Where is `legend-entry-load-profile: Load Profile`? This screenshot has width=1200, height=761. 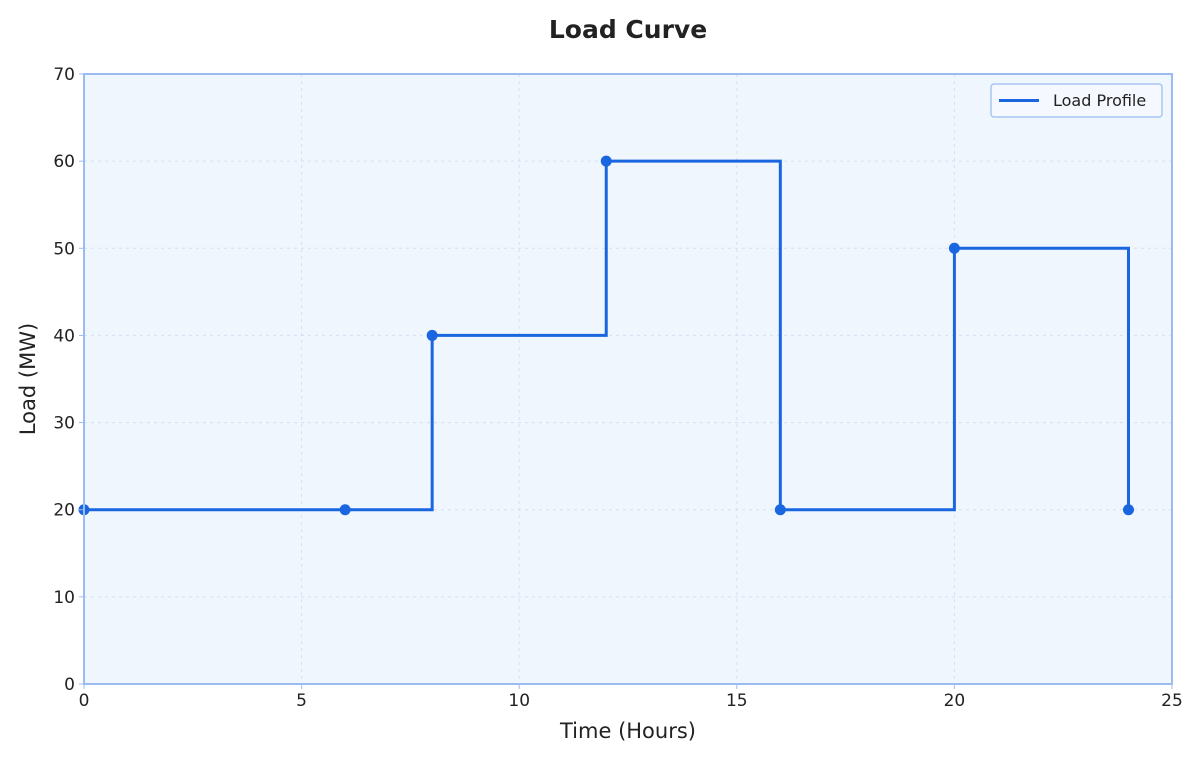
legend-entry-load-profile: Load Profile is located at coordinates (1099, 100).